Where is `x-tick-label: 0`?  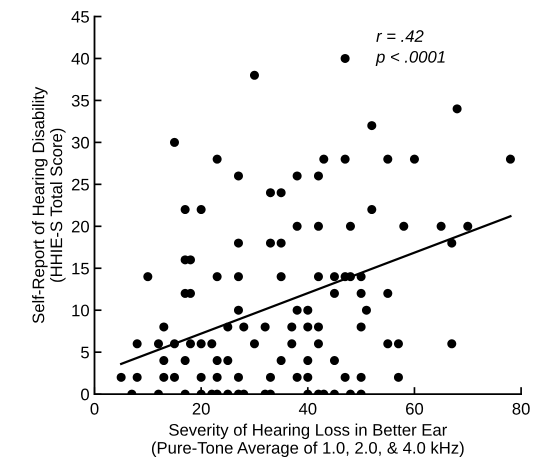
x-tick-label: 0 is located at coordinates (94, 408).